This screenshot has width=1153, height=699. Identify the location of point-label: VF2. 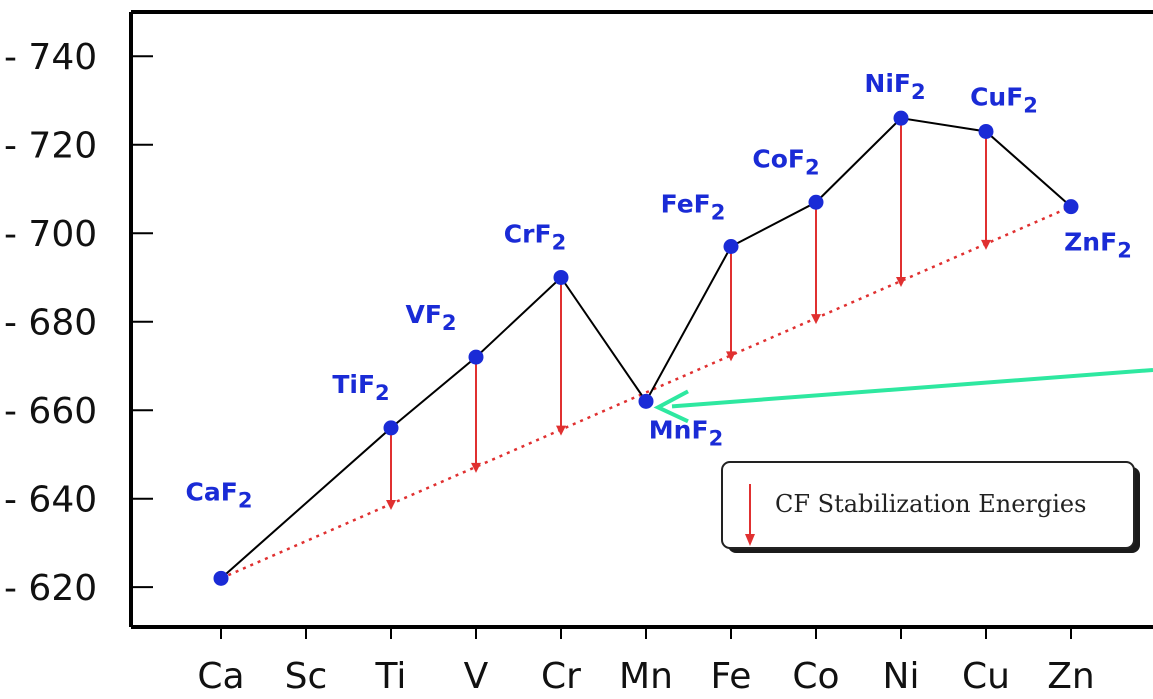
(430, 317).